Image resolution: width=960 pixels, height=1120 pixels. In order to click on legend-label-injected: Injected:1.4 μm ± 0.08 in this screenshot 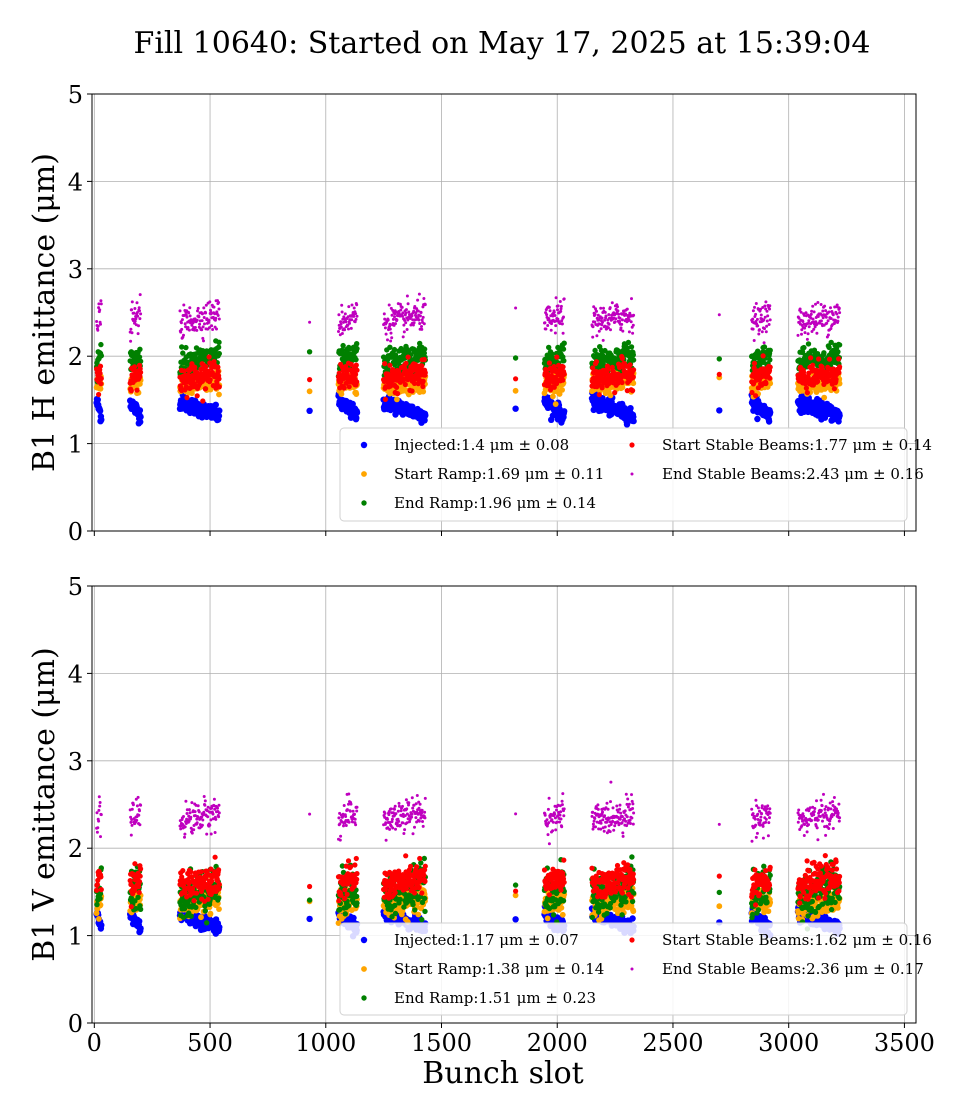, I will do `click(481, 445)`.